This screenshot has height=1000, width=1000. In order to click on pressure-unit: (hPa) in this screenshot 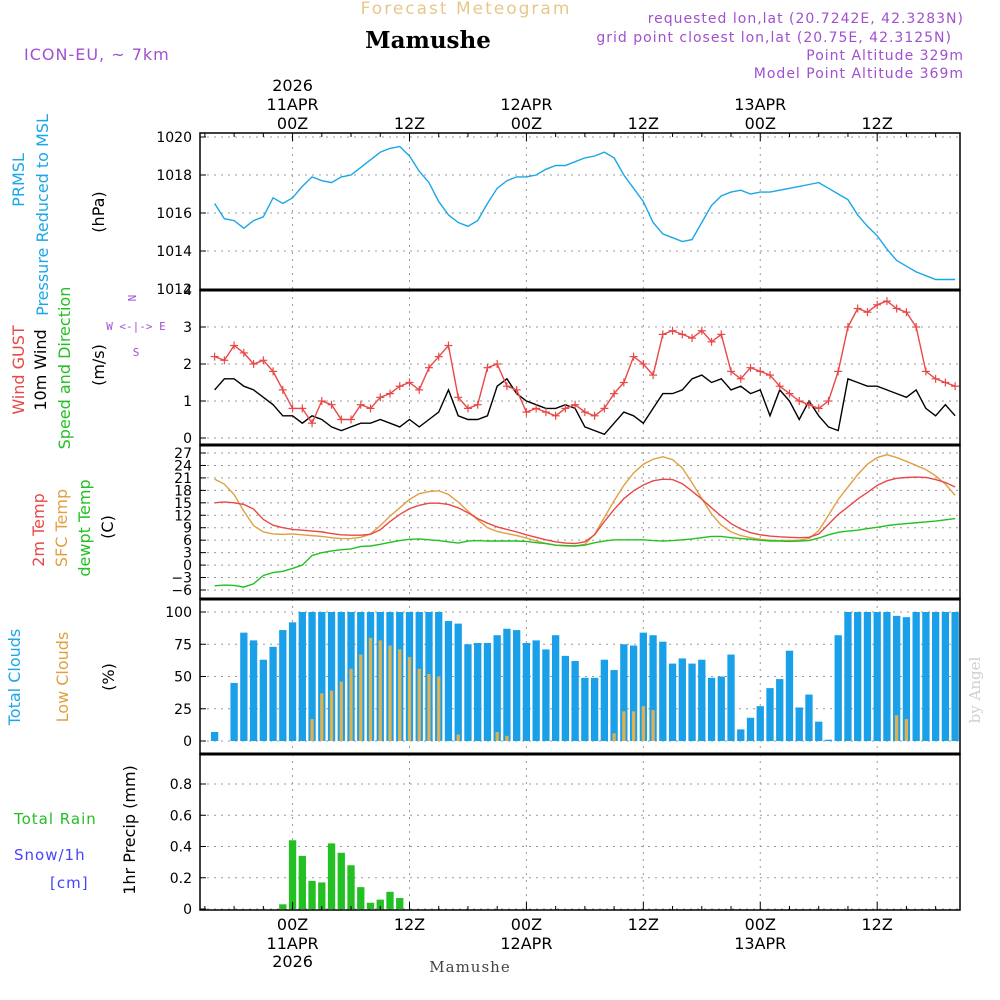, I will do `click(98, 211)`.